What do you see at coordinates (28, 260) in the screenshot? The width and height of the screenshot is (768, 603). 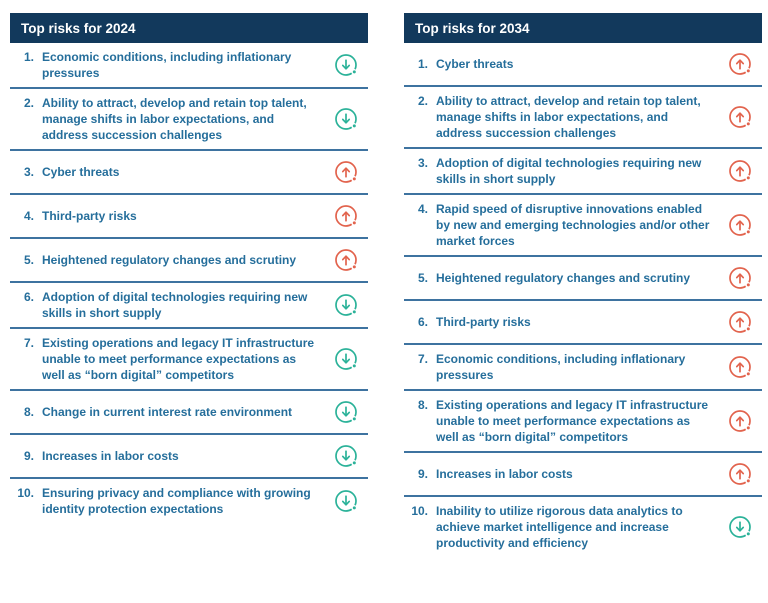 I see `risk-rank: 5.` at bounding box center [28, 260].